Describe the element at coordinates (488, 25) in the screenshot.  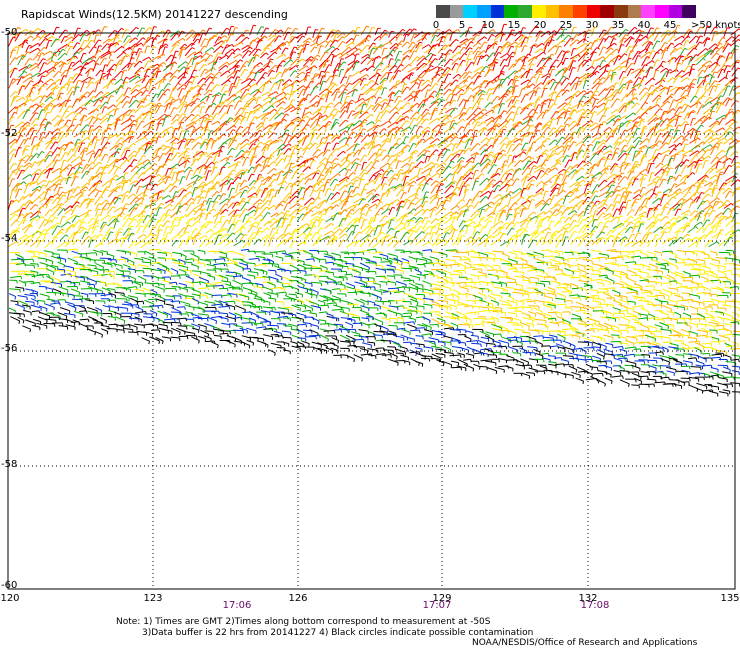
I see `colorbar-label: 10` at that location.